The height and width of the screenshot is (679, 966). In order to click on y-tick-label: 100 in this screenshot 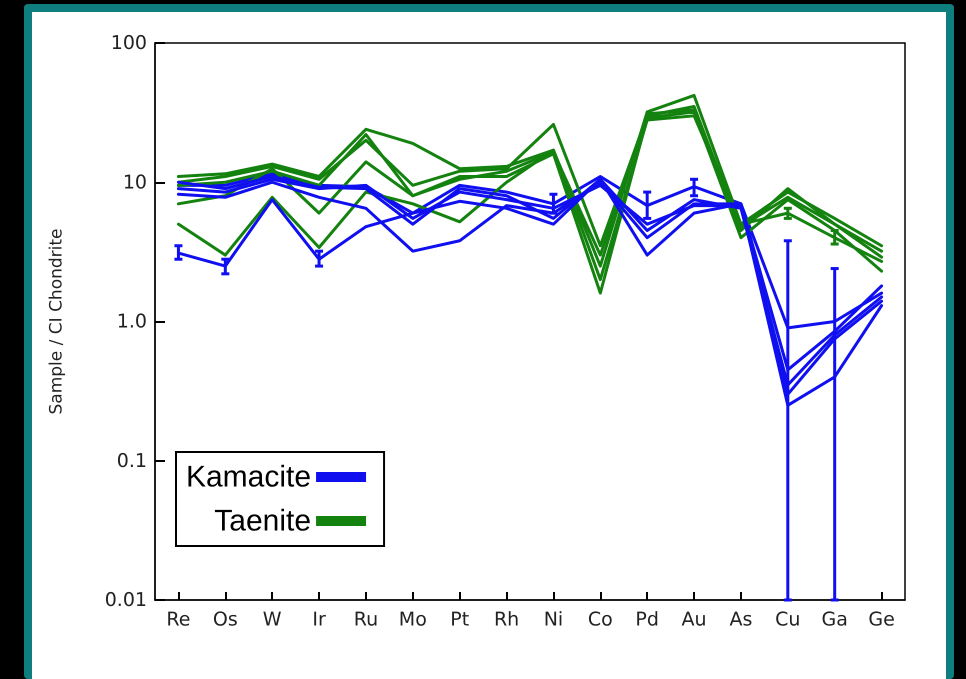, I will do `click(128, 43)`.